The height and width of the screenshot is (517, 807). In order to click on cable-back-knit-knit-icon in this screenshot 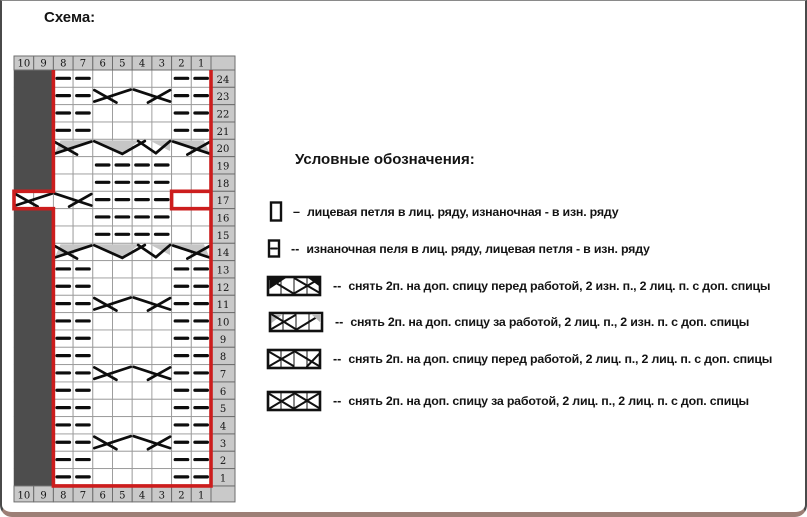, I will do `click(295, 401)`.